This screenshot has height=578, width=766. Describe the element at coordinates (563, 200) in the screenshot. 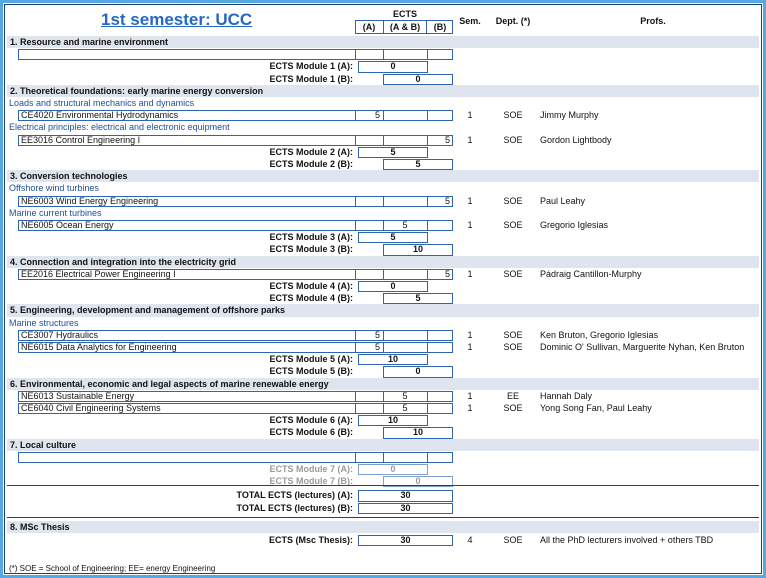

I see `professors: Paul Leahy` at that location.